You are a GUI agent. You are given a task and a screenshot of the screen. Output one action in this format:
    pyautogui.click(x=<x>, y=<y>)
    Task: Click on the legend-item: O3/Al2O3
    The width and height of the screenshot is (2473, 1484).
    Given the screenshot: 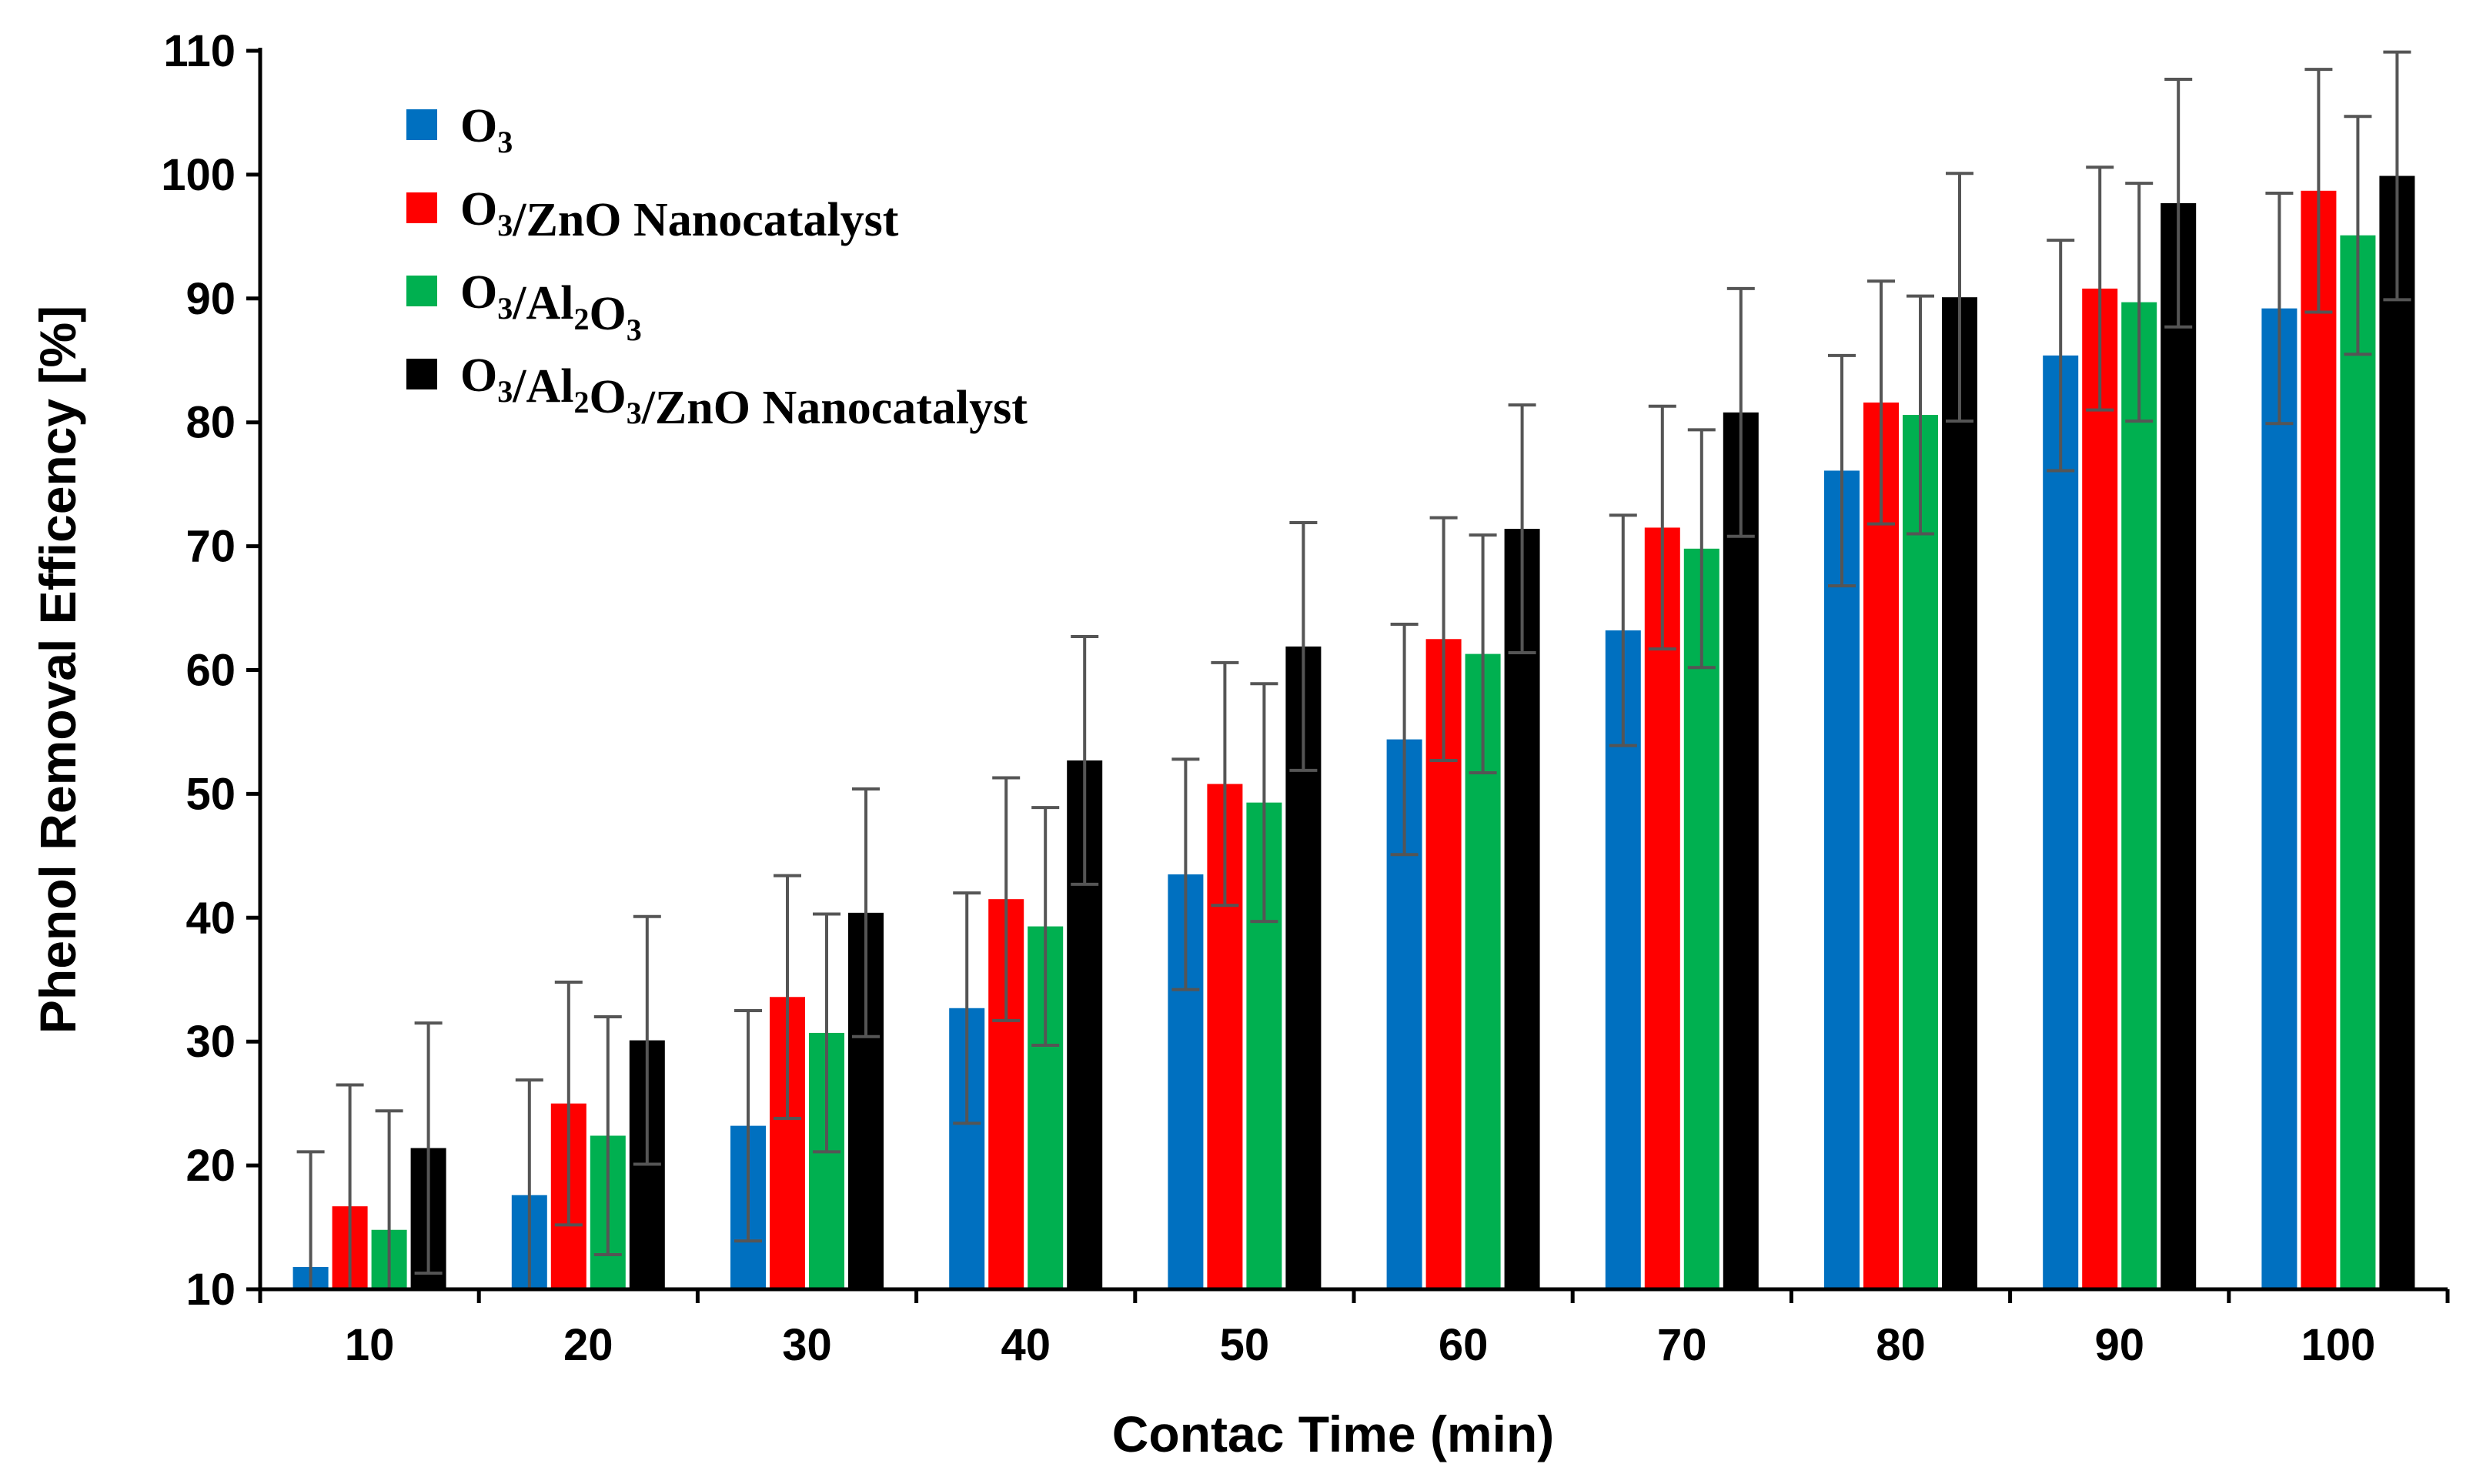 What is the action you would take?
    pyautogui.click(x=524, y=306)
    